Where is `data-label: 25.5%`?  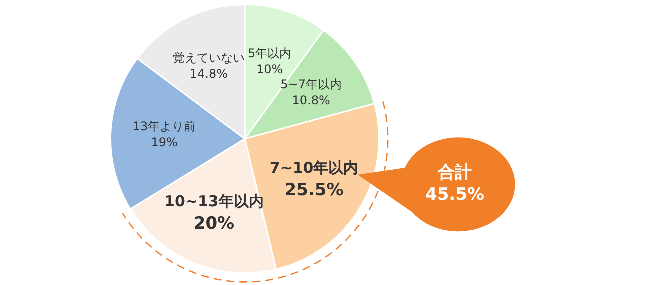 data-label: 25.5% is located at coordinates (314, 190).